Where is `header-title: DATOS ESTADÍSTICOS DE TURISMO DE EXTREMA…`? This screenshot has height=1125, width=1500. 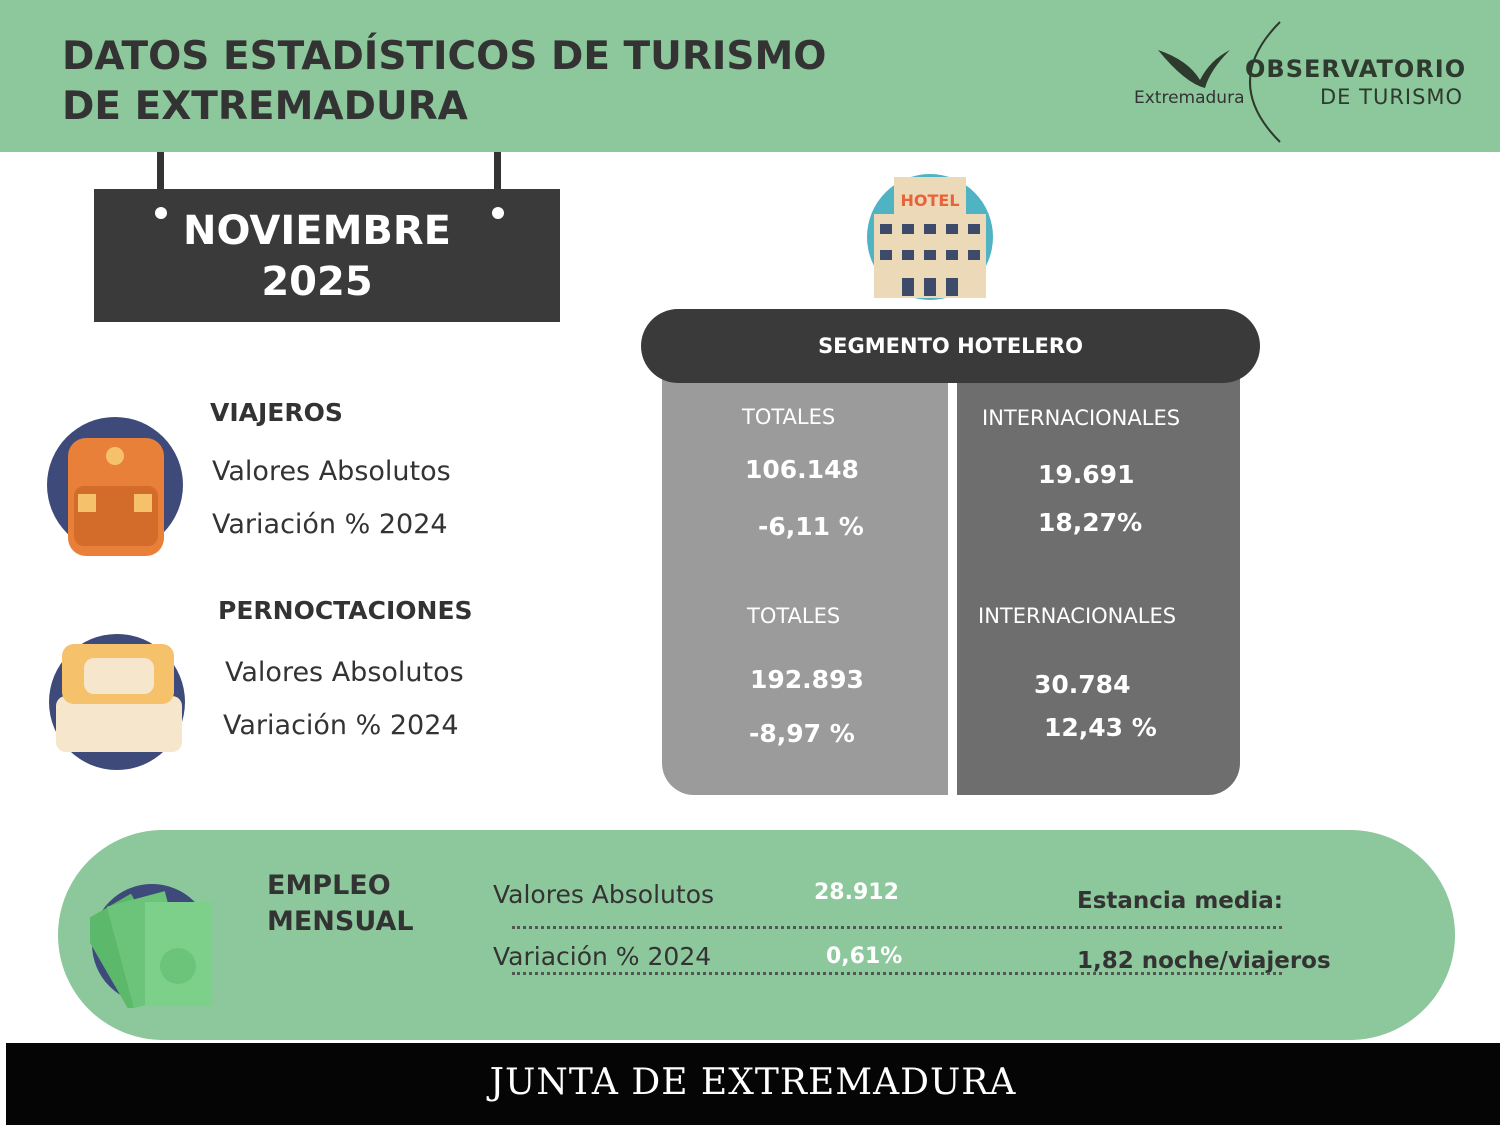 header-title: DATOS ESTADÍSTICOS DE TURISMO DE EXTREMA… is located at coordinates (444, 82).